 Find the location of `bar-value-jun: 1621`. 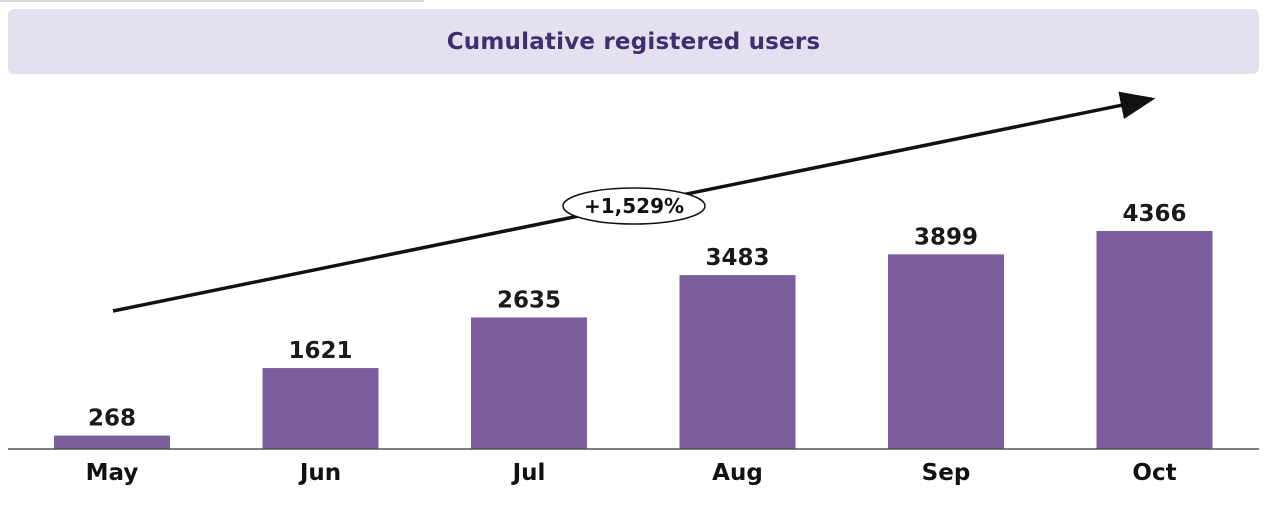

bar-value-jun: 1621 is located at coordinates (320, 351).